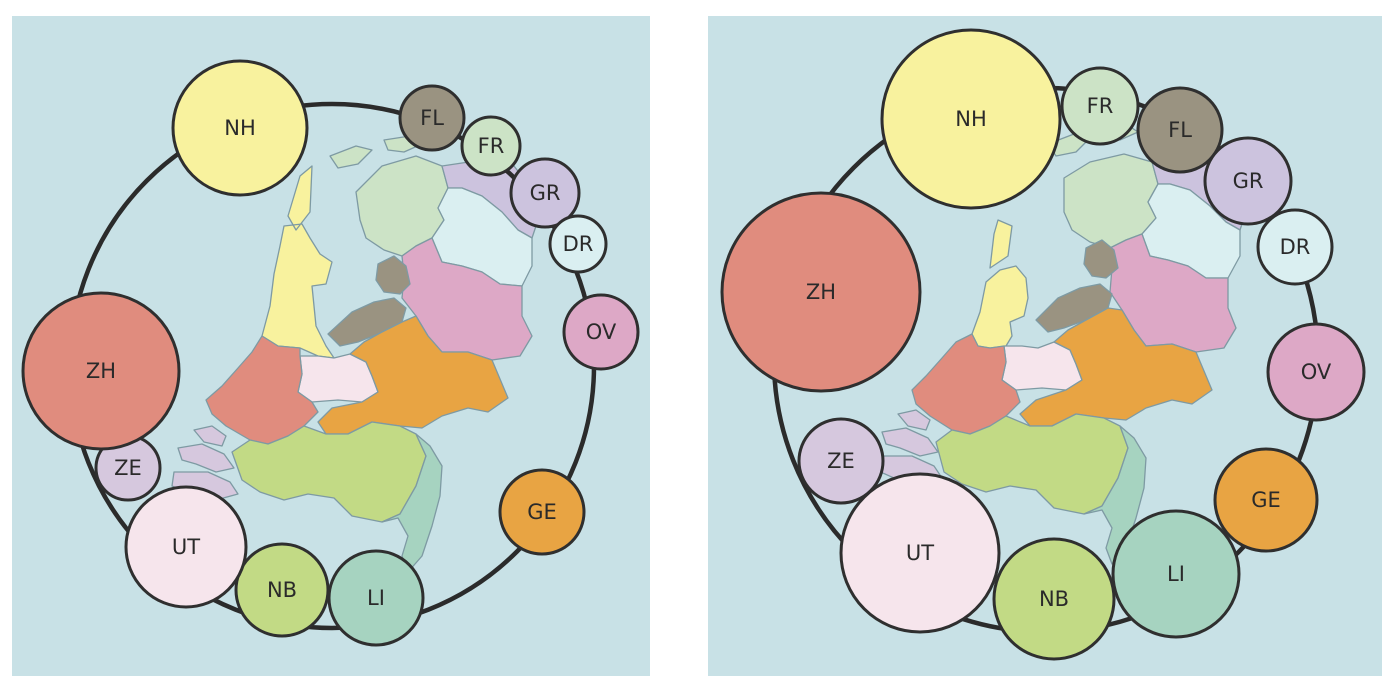 The width and height of the screenshot is (1394, 694). I want to click on province-shape-li, so click(412, 503).